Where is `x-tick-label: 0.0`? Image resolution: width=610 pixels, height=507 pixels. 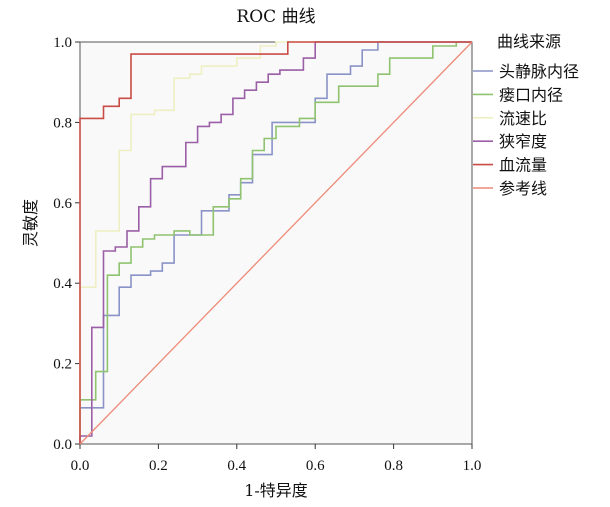
x-tick-label: 0.0 is located at coordinates (80, 466).